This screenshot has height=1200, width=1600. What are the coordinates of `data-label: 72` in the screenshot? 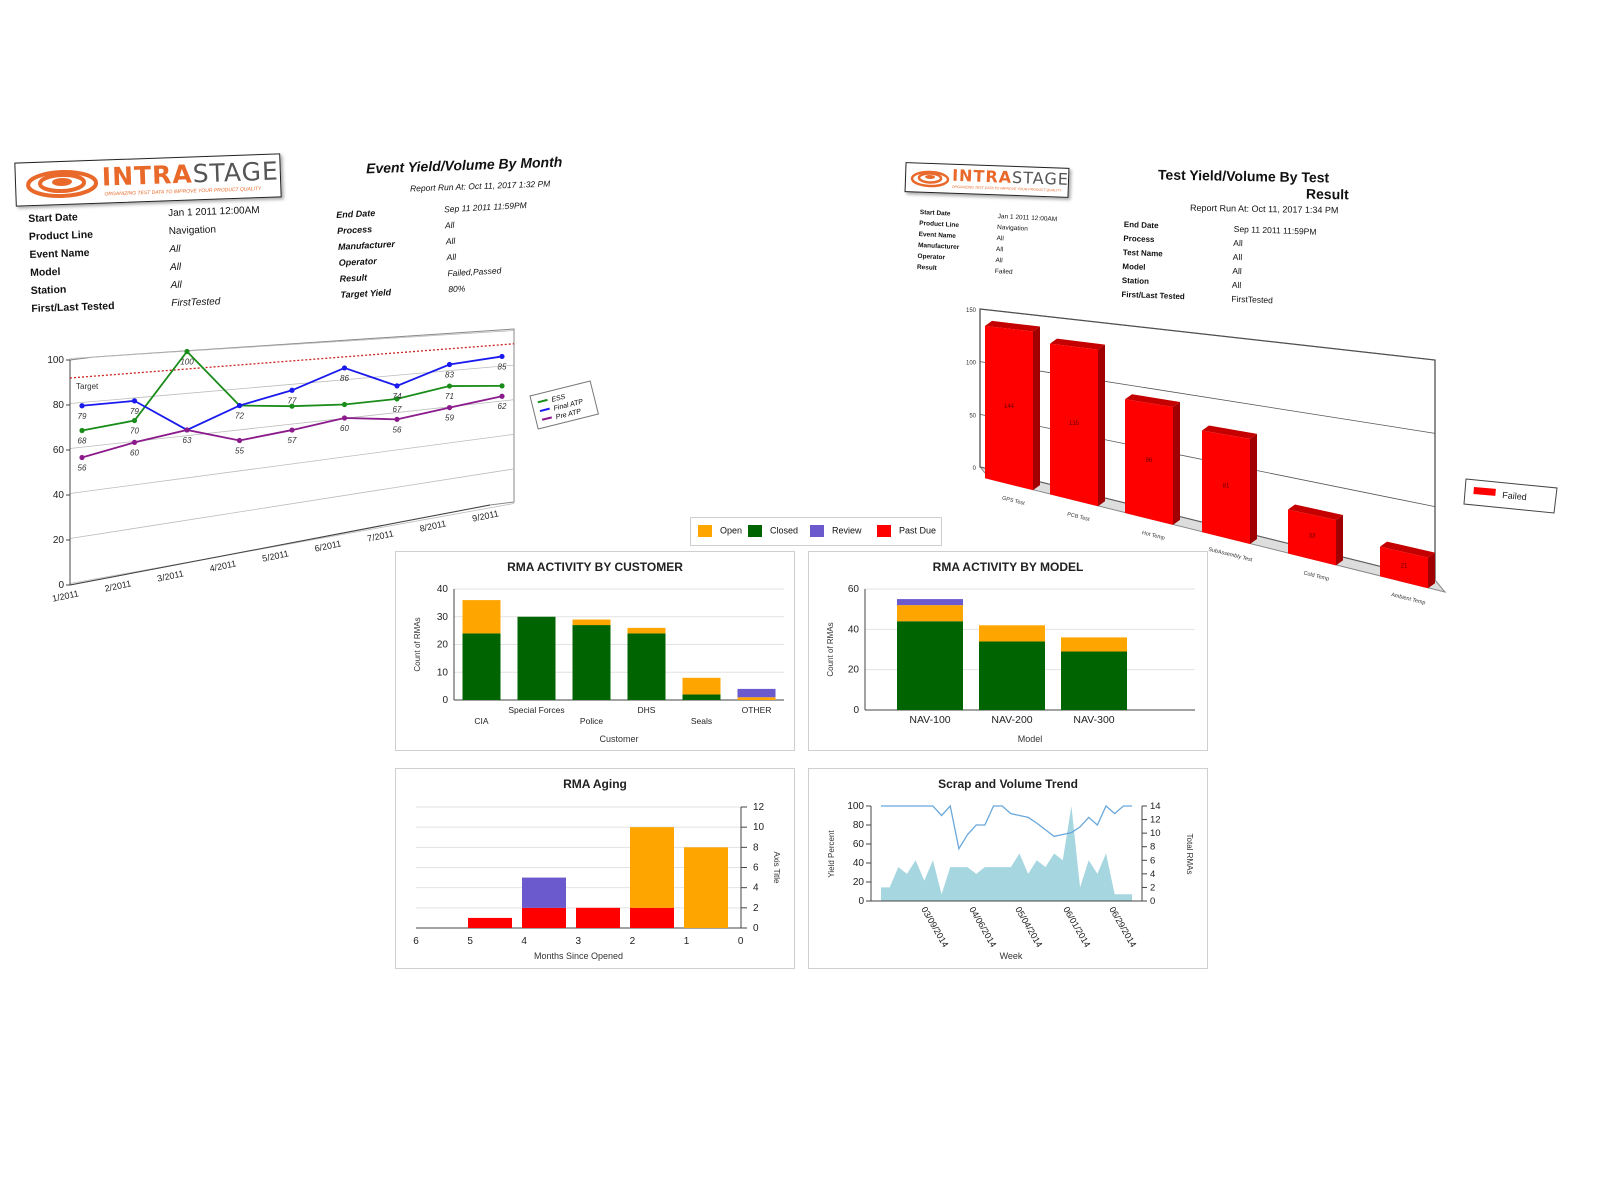 It's located at (239, 416).